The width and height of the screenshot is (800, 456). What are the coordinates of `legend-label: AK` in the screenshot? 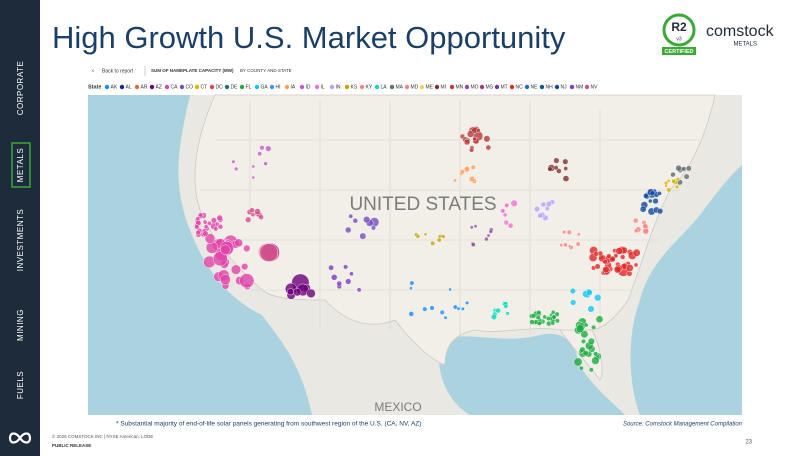 It's located at (114, 88).